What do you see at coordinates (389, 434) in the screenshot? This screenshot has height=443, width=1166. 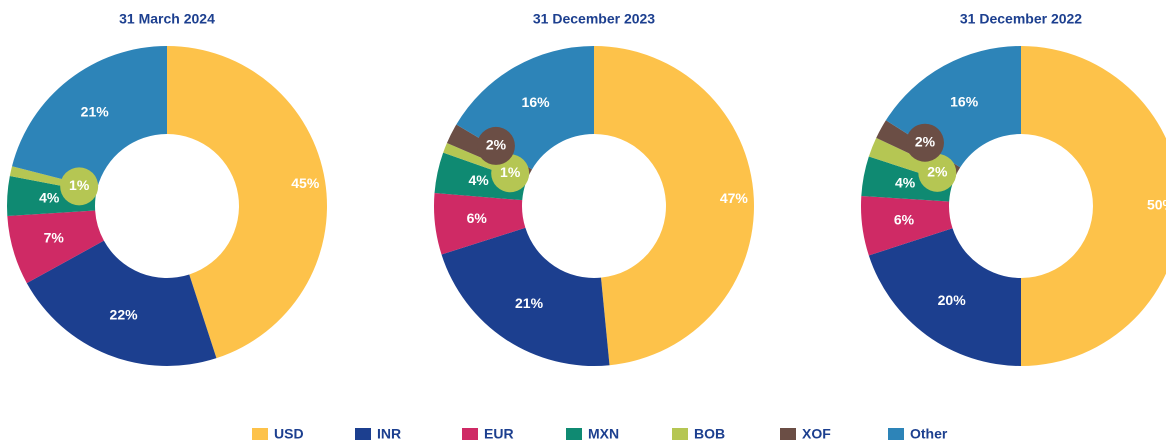 I see `legend-label: INR` at bounding box center [389, 434].